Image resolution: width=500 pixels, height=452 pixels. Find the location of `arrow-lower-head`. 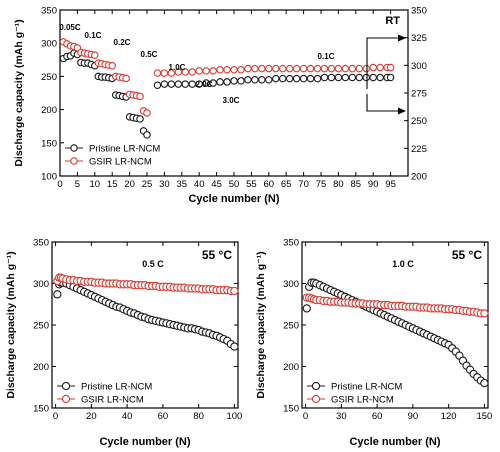

arrow-lower-head is located at coordinates (402, 111).